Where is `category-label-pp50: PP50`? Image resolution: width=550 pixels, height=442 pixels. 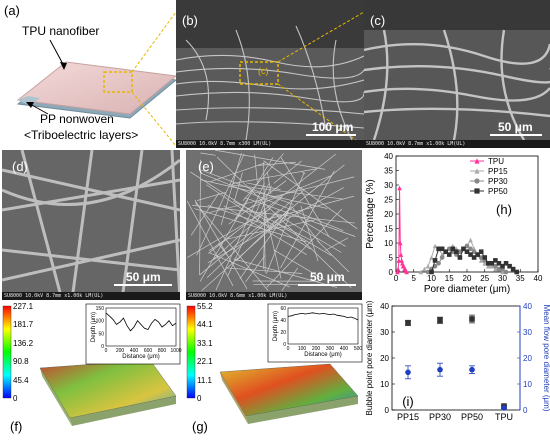 category-label-pp50: PP50 is located at coordinates (472, 417).